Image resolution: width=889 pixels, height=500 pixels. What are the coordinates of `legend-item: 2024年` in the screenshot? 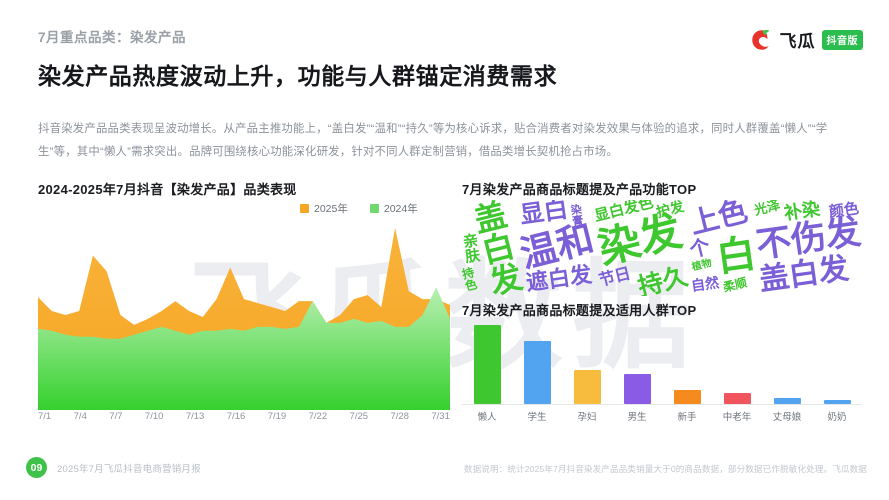 It's located at (393, 208).